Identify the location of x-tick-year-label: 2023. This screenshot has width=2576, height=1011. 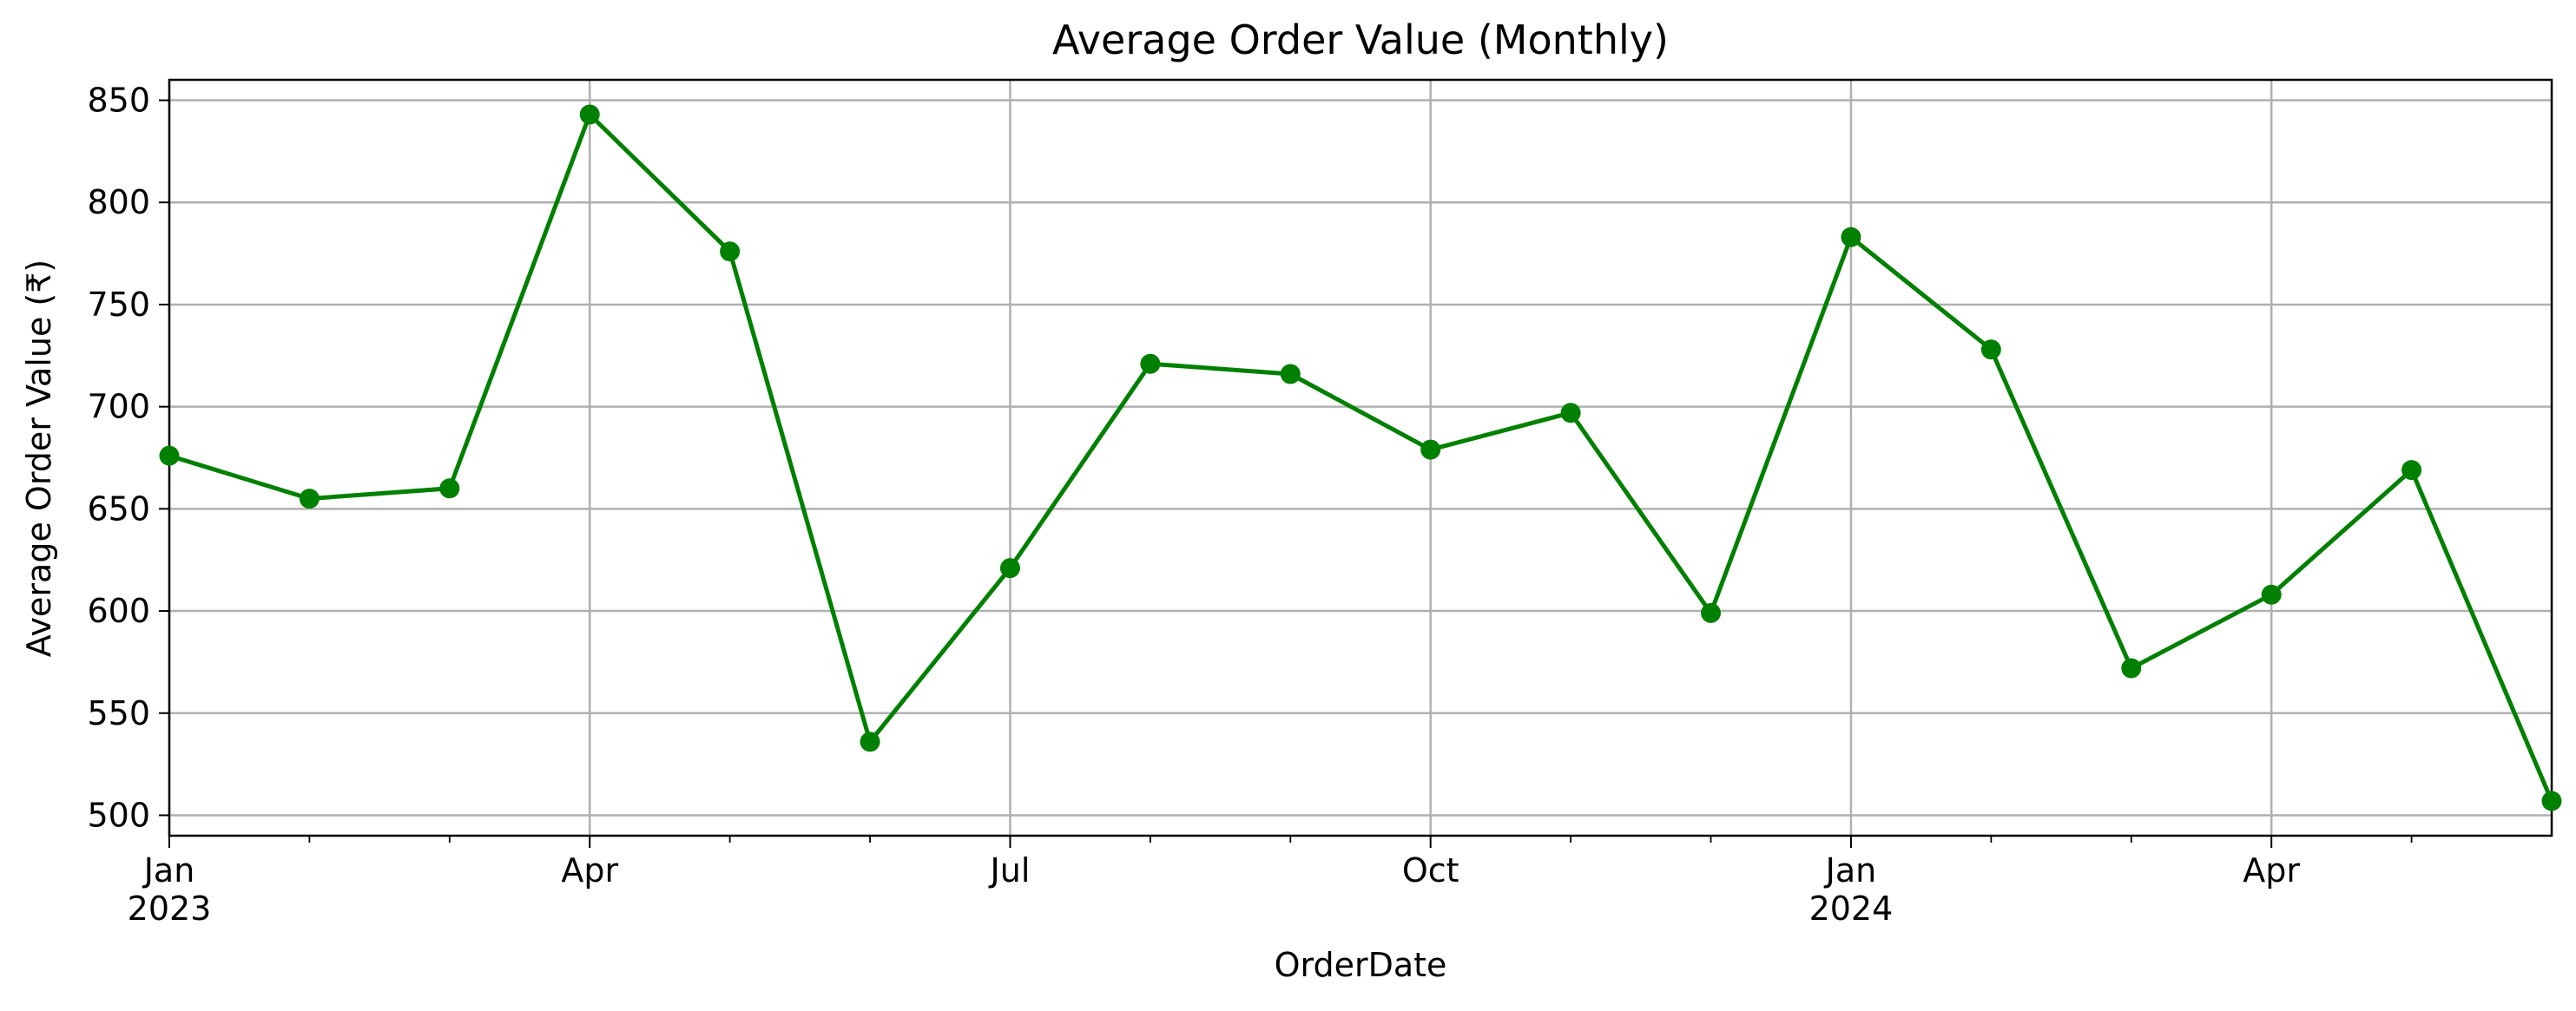
(170, 909).